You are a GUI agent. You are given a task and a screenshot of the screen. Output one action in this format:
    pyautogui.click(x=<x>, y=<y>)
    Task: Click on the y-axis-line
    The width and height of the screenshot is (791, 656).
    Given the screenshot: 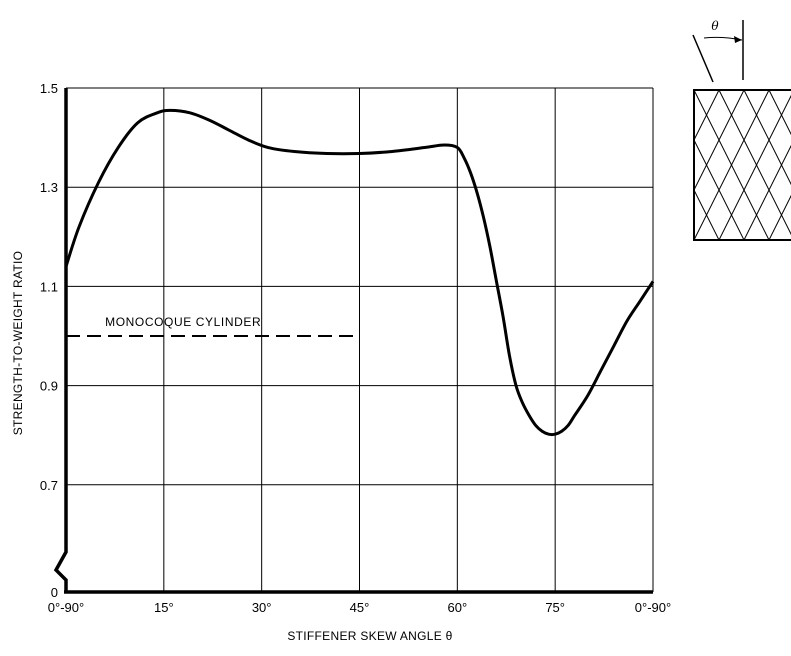 What is the action you would take?
    pyautogui.click(x=60, y=340)
    